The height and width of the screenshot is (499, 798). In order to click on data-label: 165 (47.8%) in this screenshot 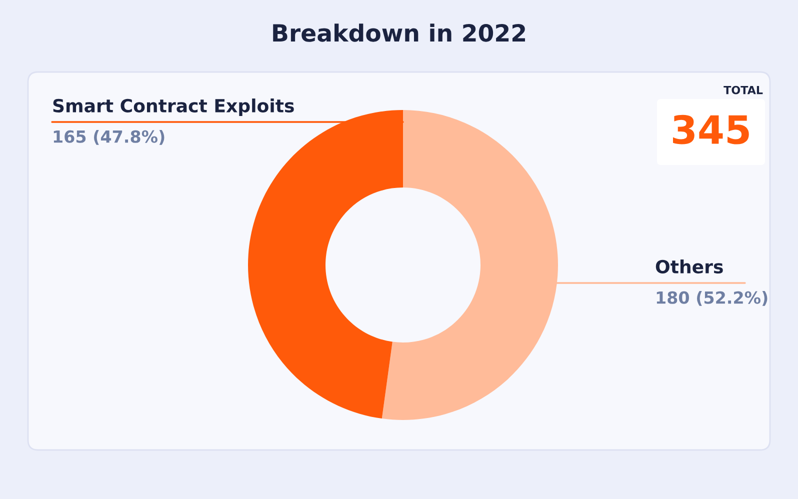, I will do `click(109, 137)`.